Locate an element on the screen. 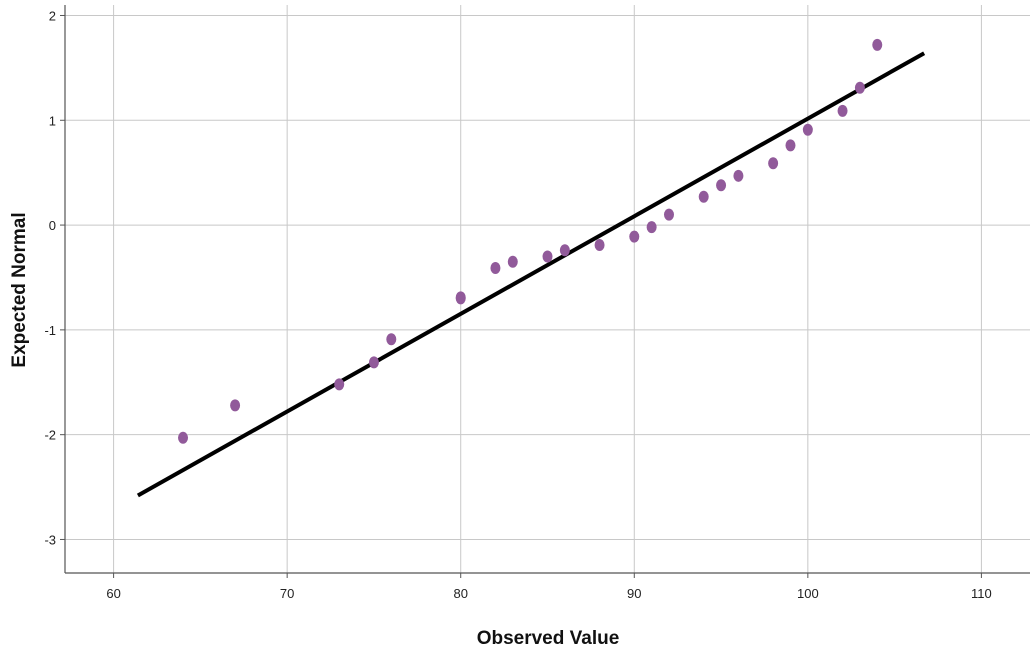 Image resolution: width=1032 pixels, height=652 pixels. y-tick-label: 2 is located at coordinates (52, 15).